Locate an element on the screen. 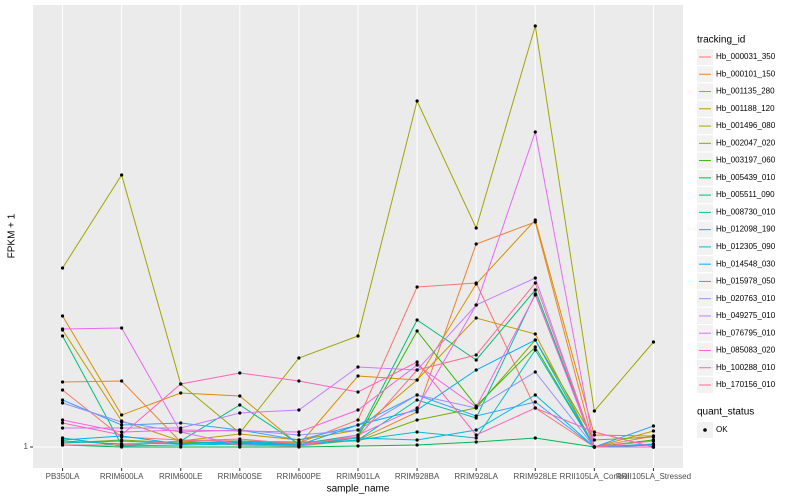  x-tick-label: RRIM600LE is located at coordinates (181, 476).